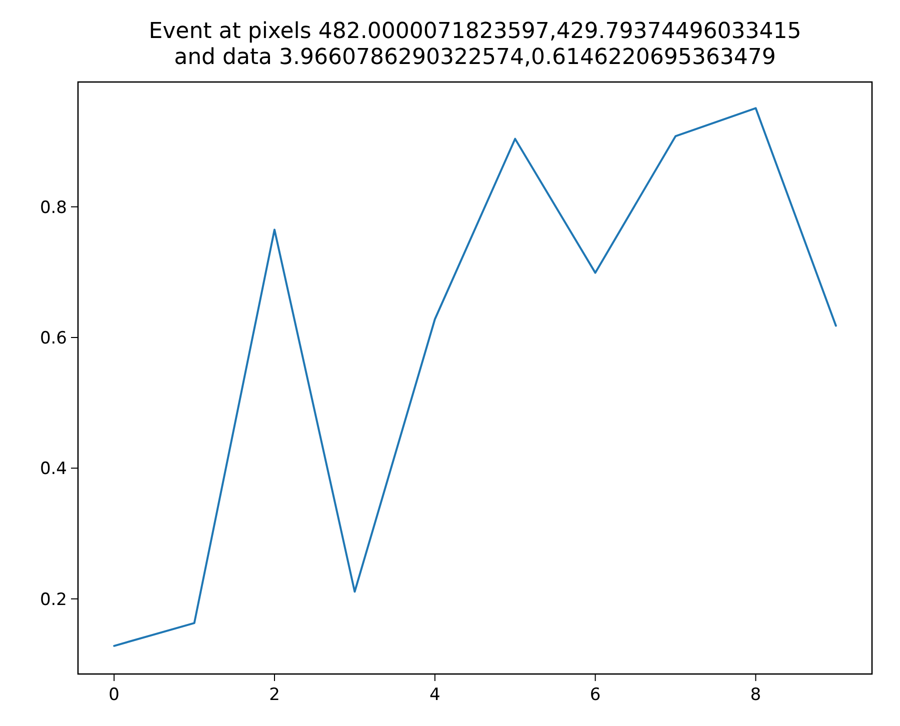 The height and width of the screenshot is (726, 900). What do you see at coordinates (53, 469) in the screenshot?
I see `y-tick-label: 0.4` at bounding box center [53, 469].